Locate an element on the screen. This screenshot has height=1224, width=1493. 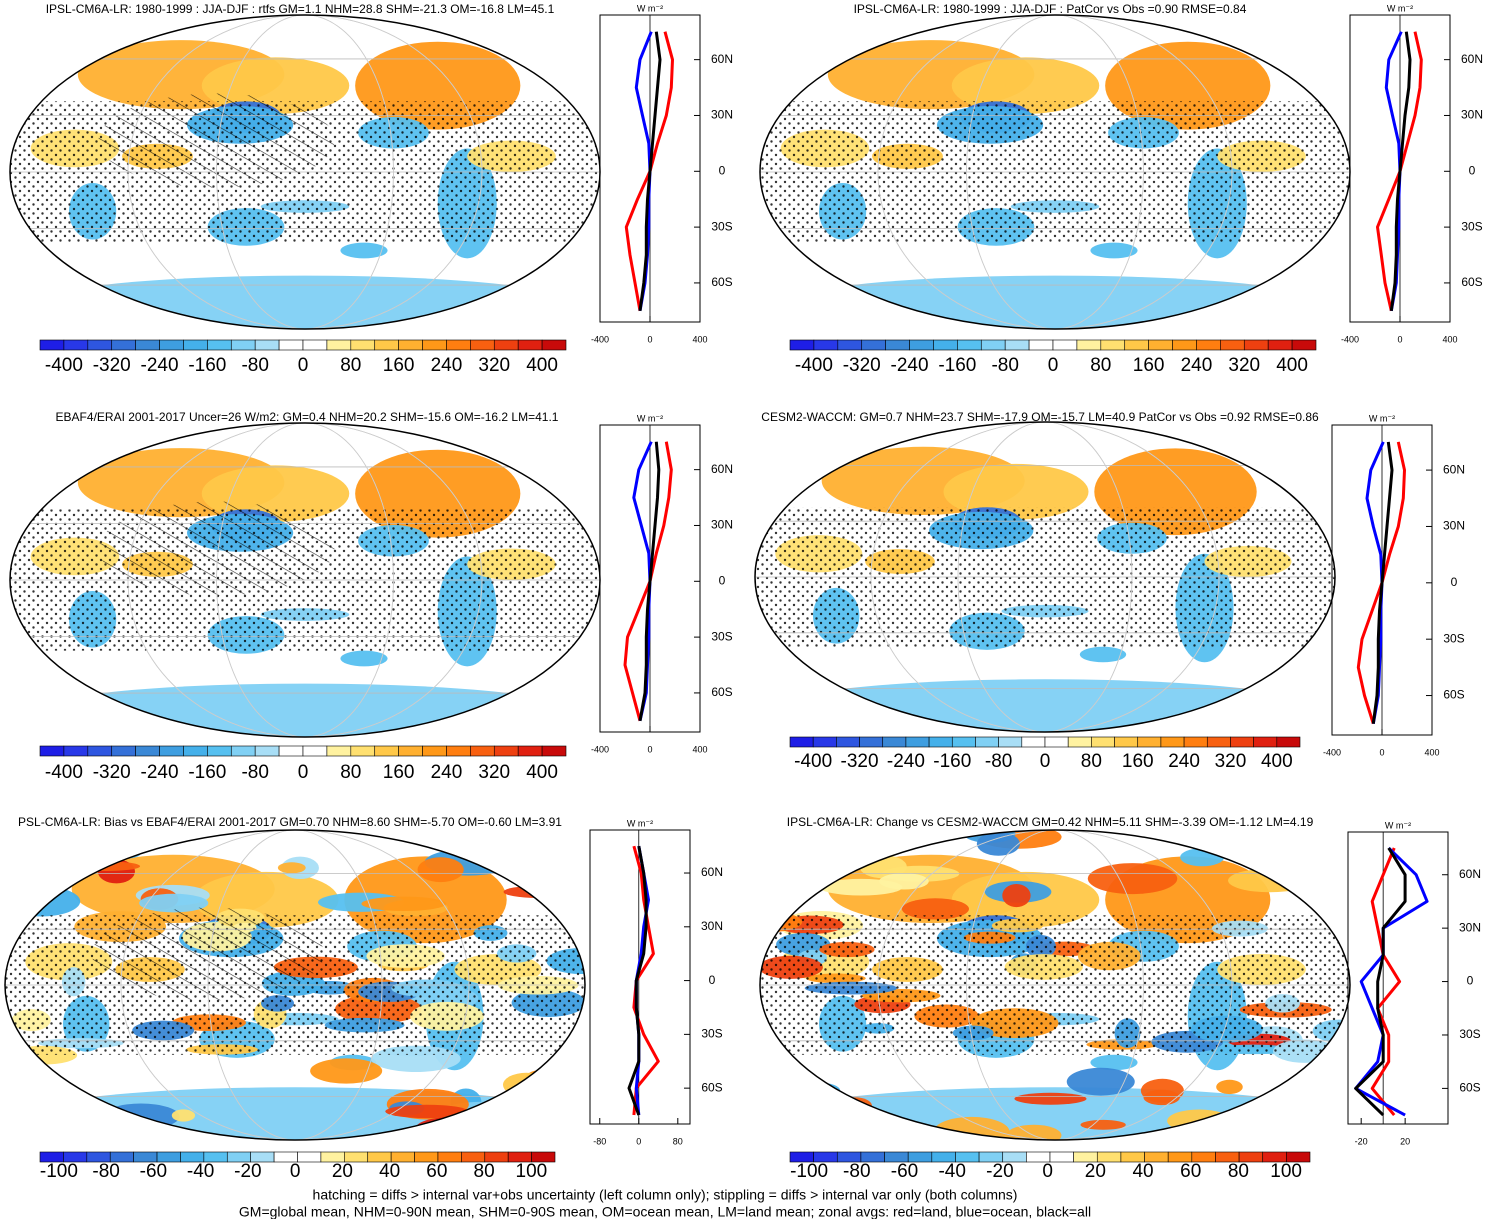
colorbar-tick-label: 240 is located at coordinates (1184, 761).